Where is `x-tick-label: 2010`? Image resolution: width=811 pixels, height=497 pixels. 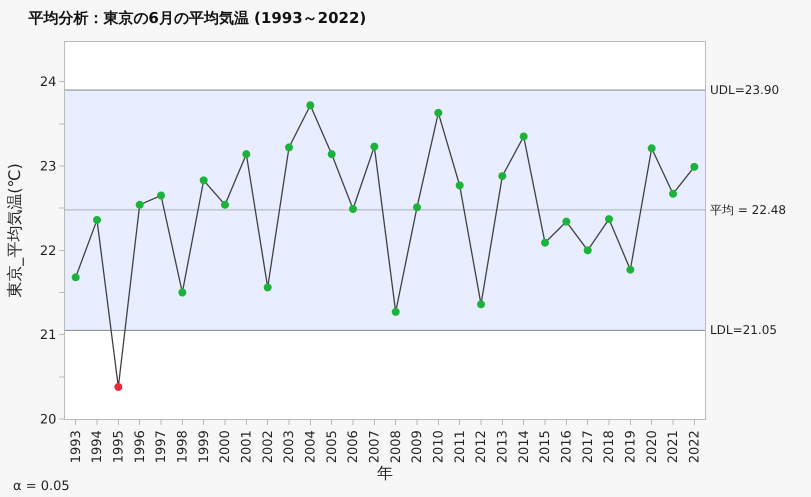
x-tick-label: 2010 is located at coordinates (439, 447).